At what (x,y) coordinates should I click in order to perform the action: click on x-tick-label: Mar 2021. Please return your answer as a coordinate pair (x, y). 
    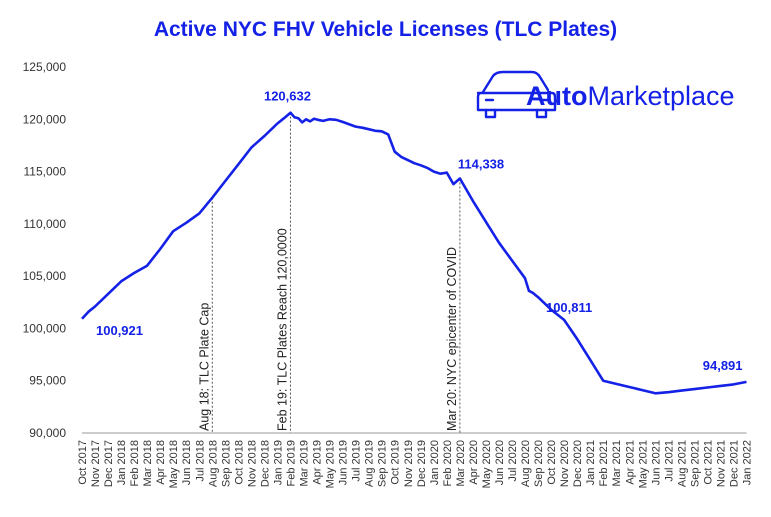
    Looking at the image, I should click on (617, 463).